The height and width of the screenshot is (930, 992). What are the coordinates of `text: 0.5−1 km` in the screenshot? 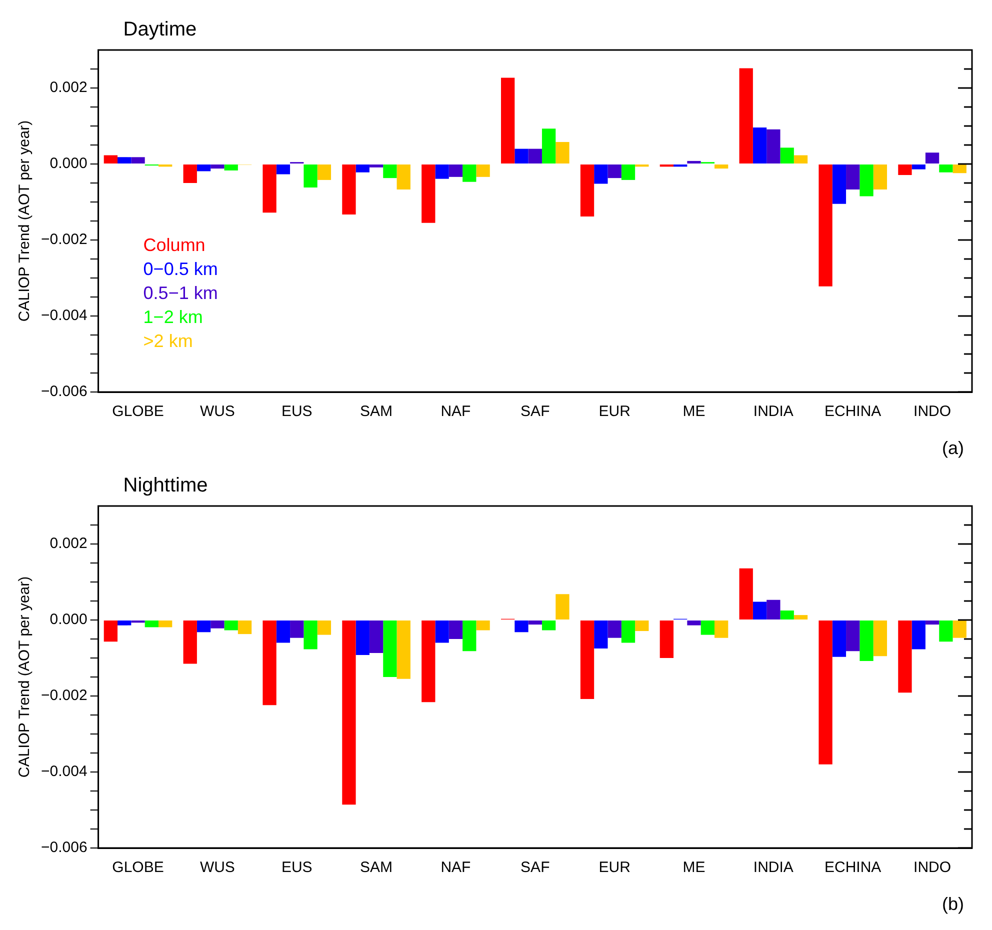 It's located at (180, 292).